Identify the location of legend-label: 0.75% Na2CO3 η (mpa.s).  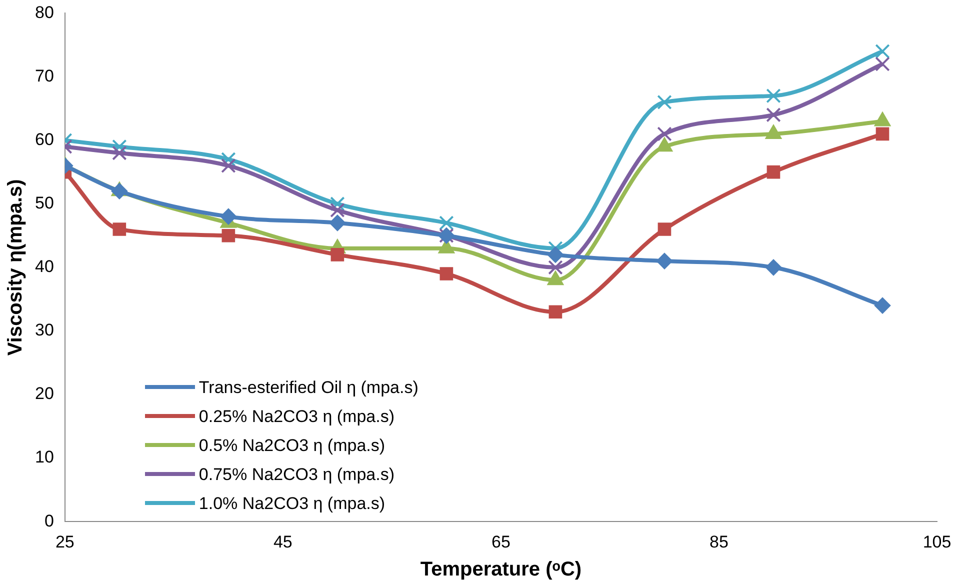
(296, 475).